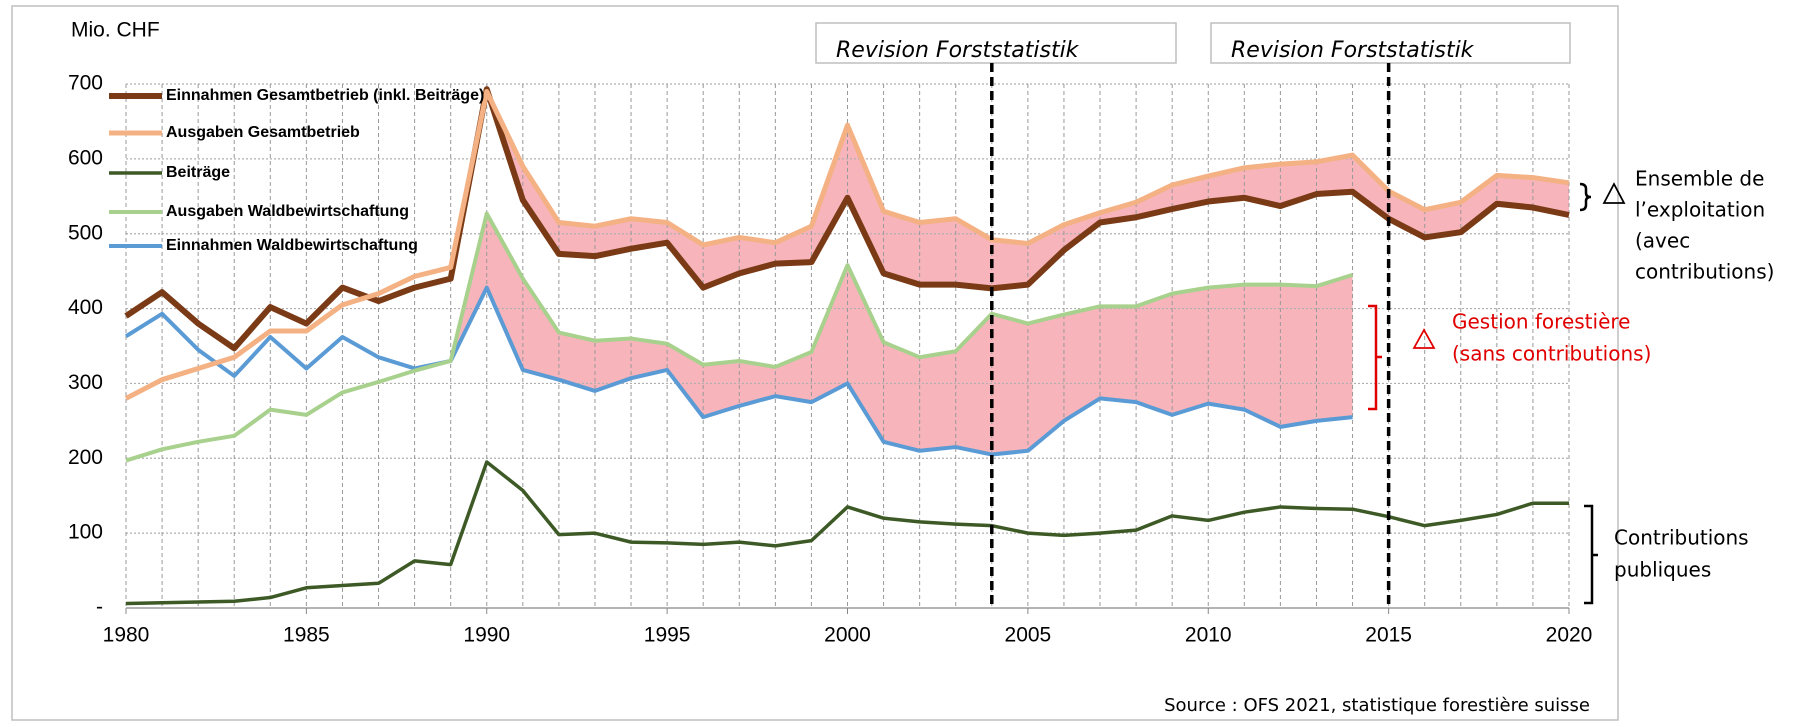 The height and width of the screenshot is (727, 1795). What do you see at coordinates (325, 95) in the screenshot?
I see `legend-label: Einnahmen Gesamtbetrieb (inkl. Beiträge)` at bounding box center [325, 95].